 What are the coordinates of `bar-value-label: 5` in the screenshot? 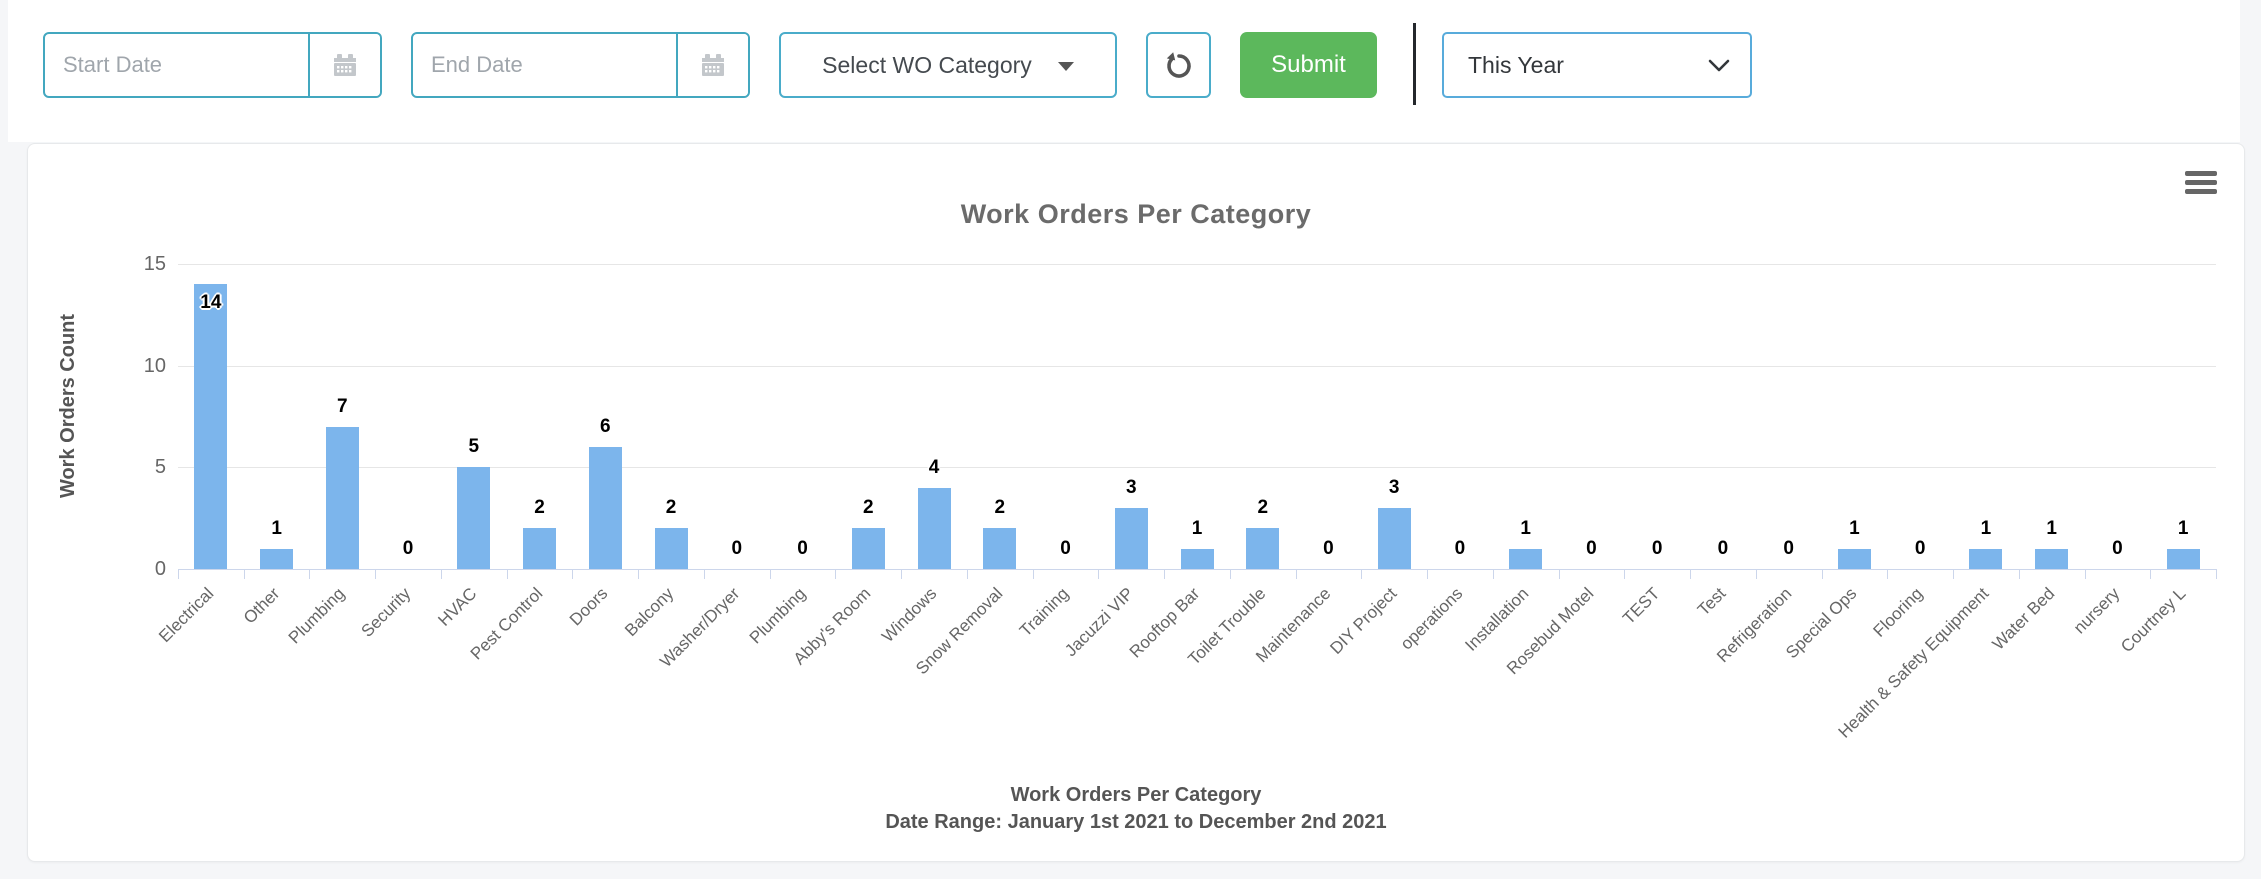 It's located at (474, 447).